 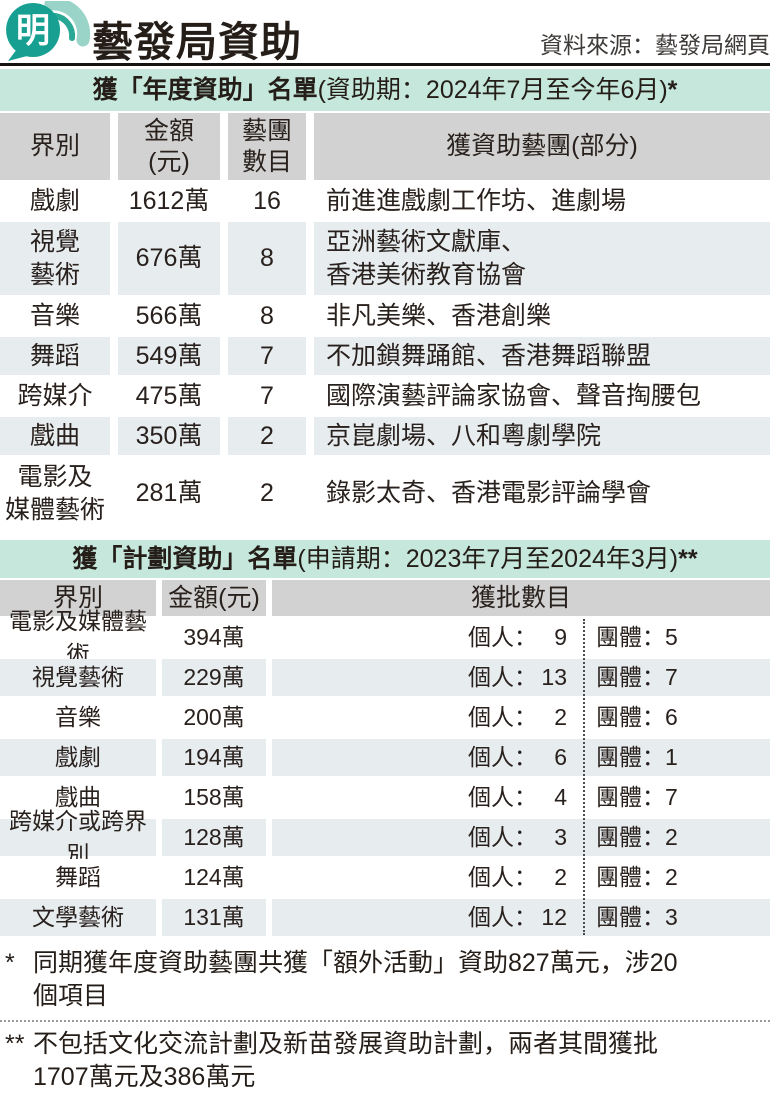 I want to click on row-amount: 124萬, so click(x=214, y=877).